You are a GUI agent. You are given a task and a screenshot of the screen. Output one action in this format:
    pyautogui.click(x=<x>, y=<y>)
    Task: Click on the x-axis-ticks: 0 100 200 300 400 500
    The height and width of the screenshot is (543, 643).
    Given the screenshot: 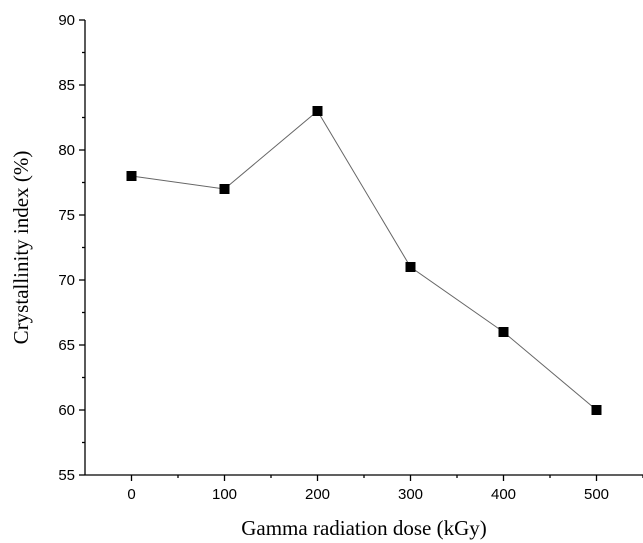 What is the action you would take?
    pyautogui.click(x=385, y=489)
    